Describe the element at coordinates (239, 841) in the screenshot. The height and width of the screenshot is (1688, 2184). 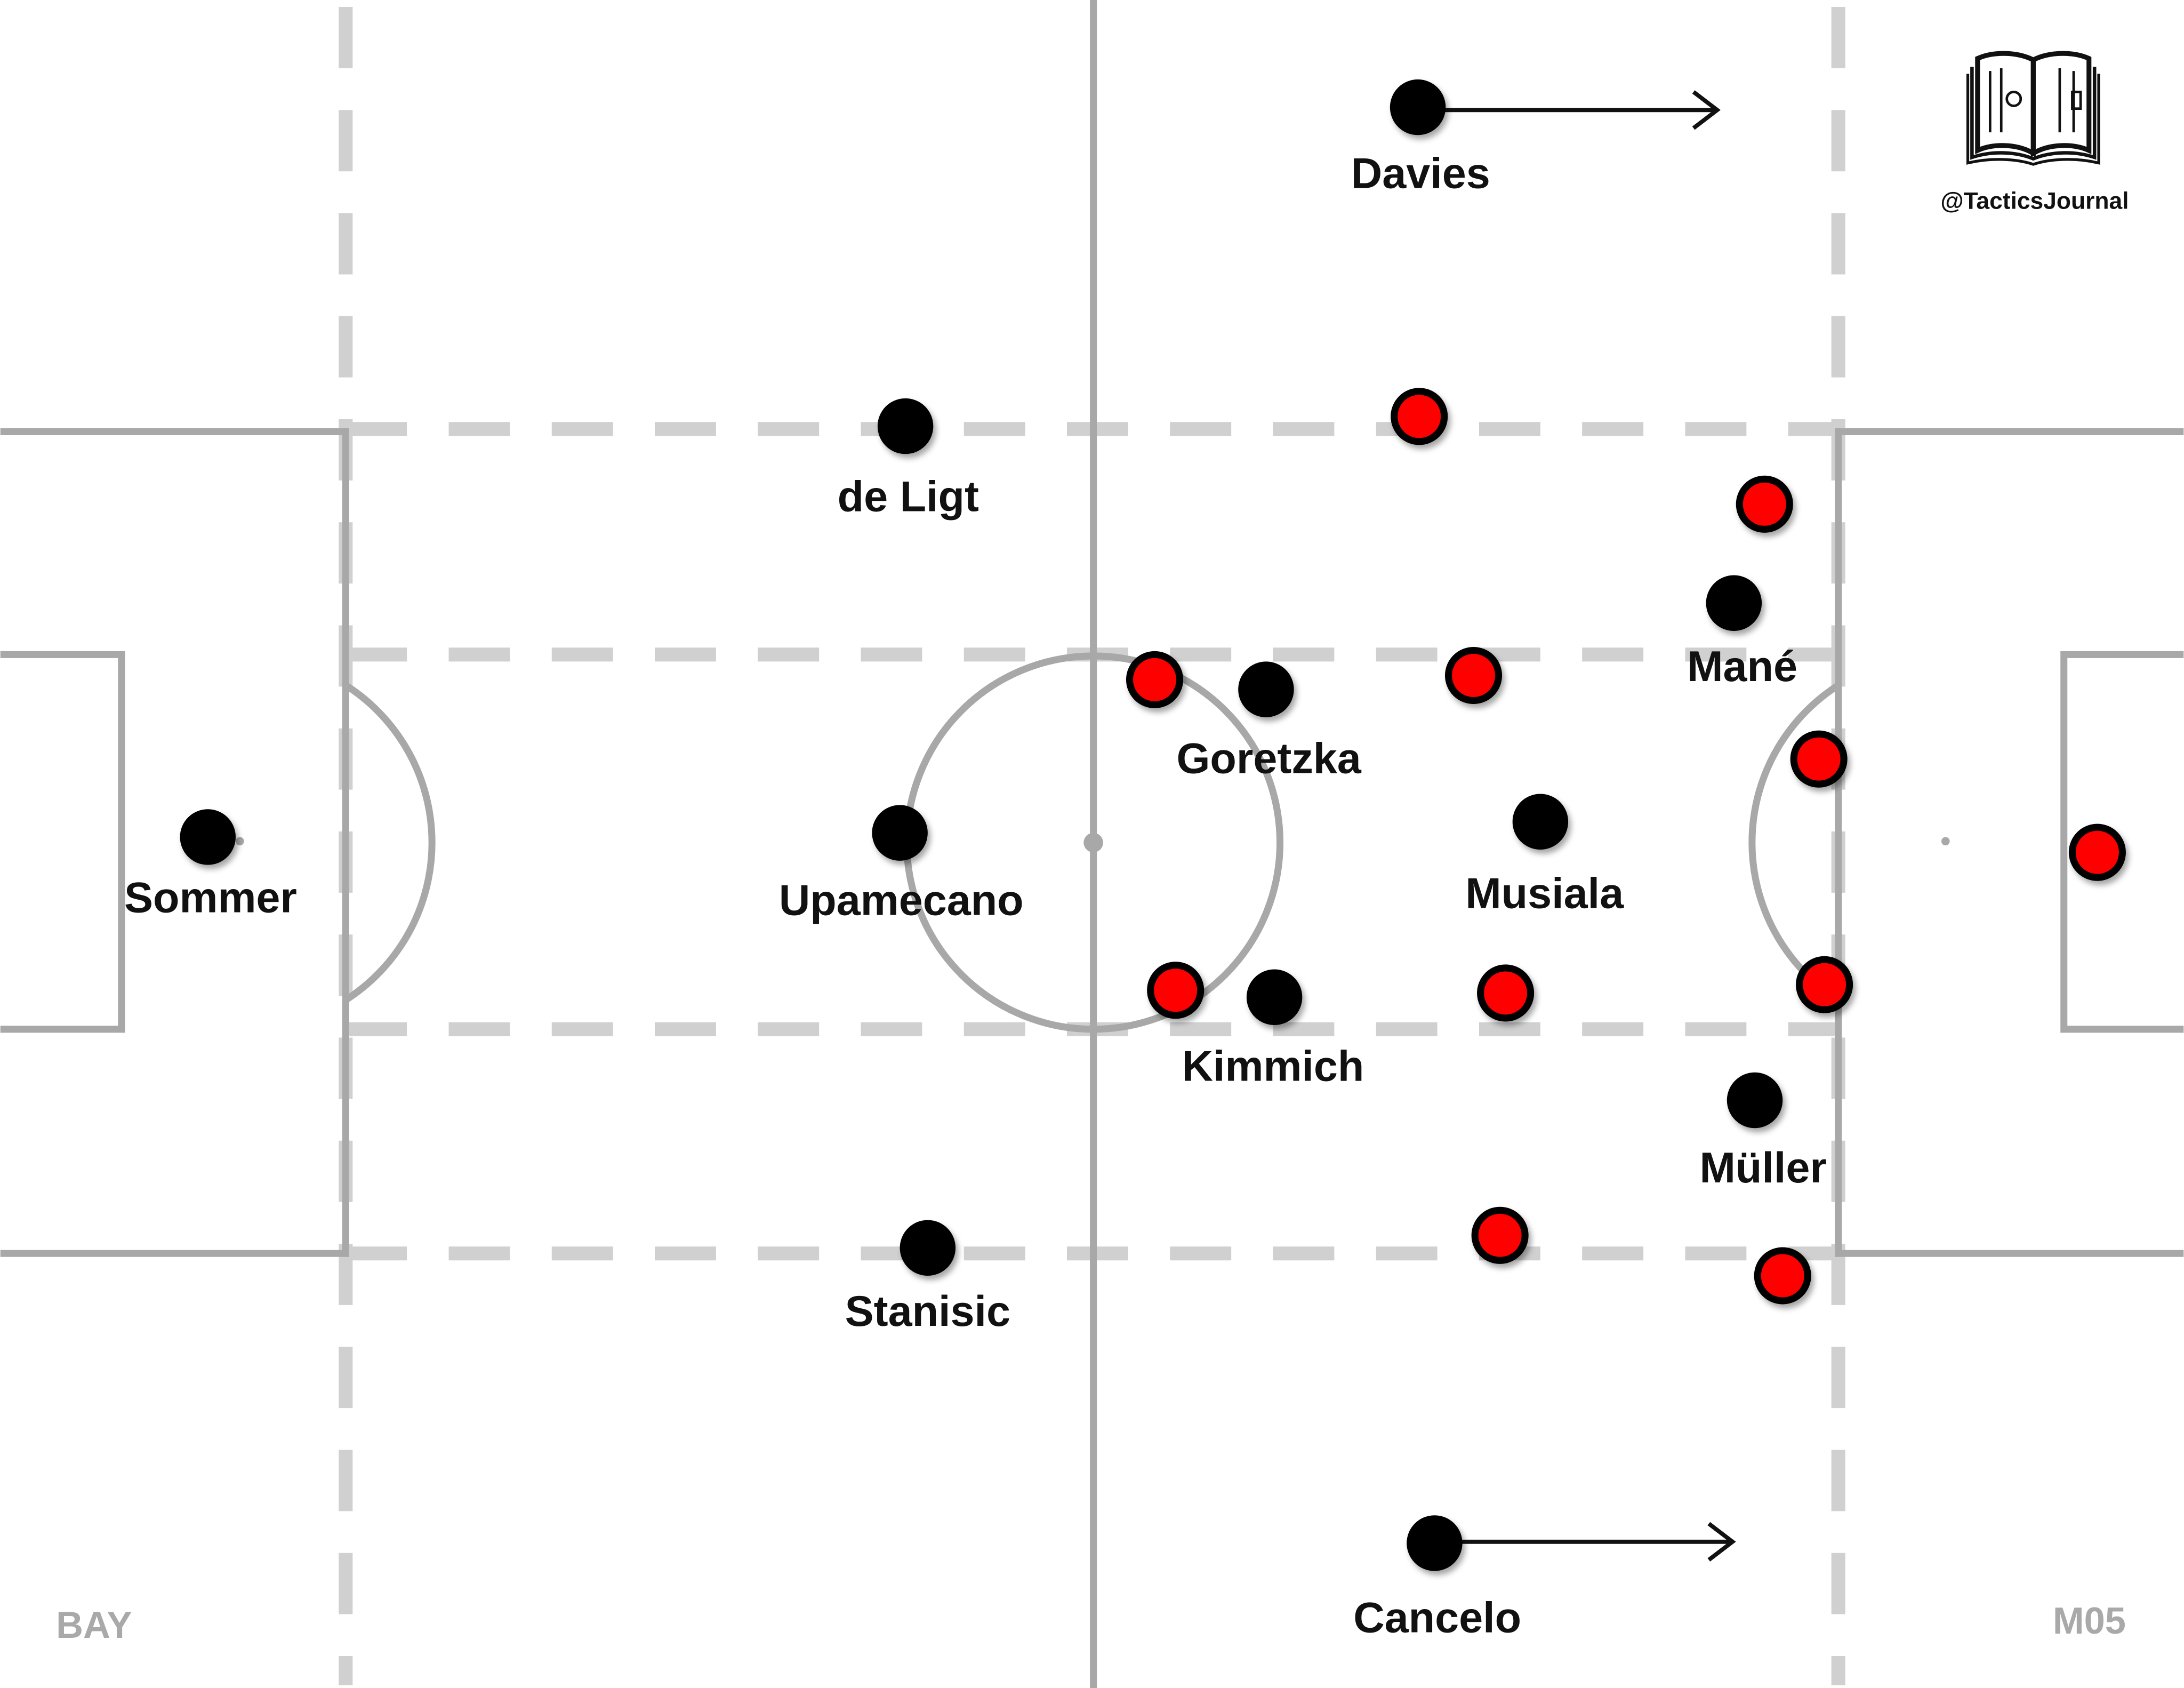
I see `penalty-spot-left` at that location.